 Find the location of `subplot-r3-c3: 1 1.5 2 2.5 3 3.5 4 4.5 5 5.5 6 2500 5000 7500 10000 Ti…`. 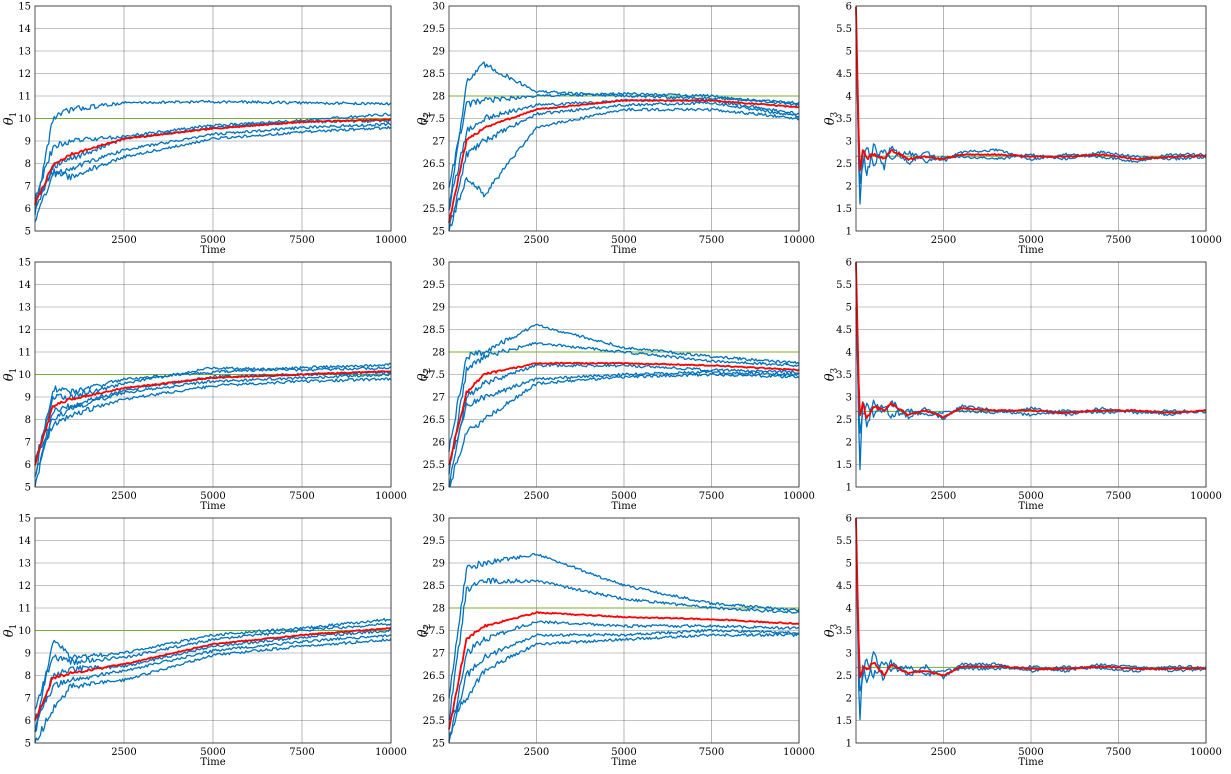

subplot-r3-c3: 1 1.5 2 2.5 3 3.5 4 4.5 5 5.5 6 2500 5000 7500 10000 Ti… is located at coordinates (1022, 641).